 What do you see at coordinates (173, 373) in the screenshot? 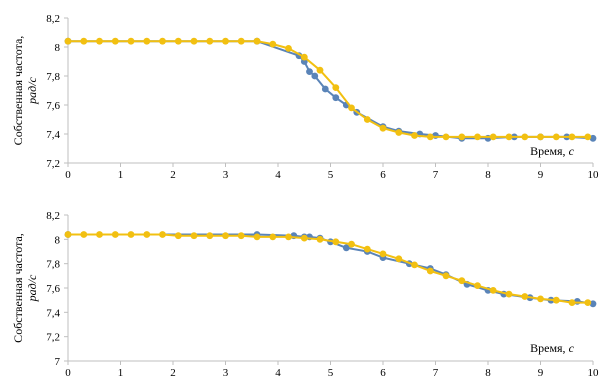
I see `x-tick-label: 2` at bounding box center [173, 373].